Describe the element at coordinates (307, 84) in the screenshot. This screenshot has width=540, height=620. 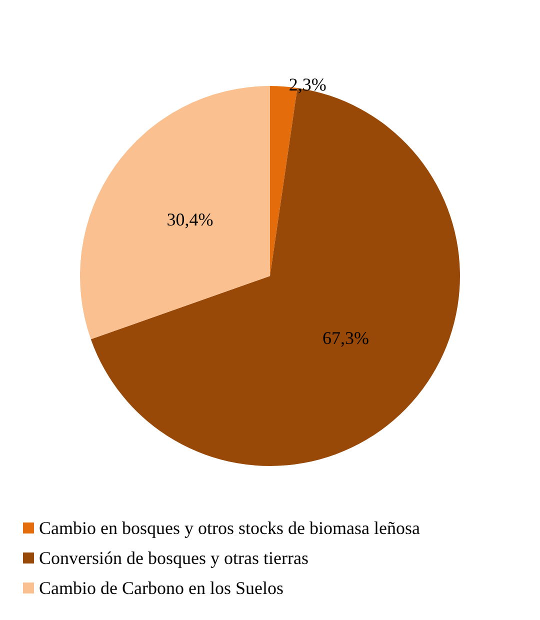
I see `data-label: 2,3%` at that location.